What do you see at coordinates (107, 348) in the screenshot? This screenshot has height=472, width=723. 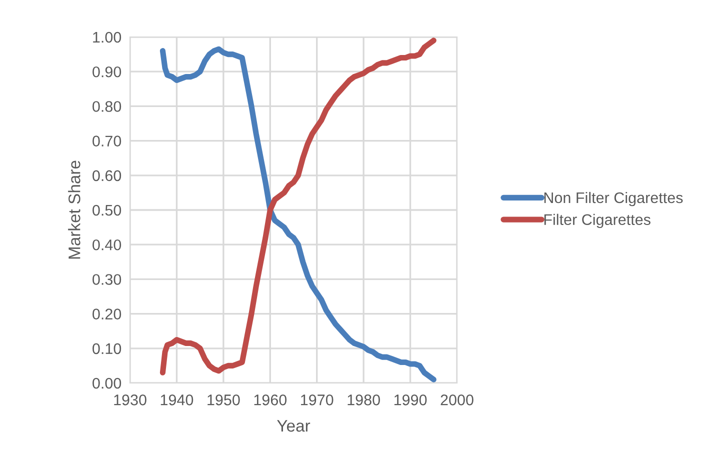 I see `y-tick-label: 0.10` at bounding box center [107, 348].